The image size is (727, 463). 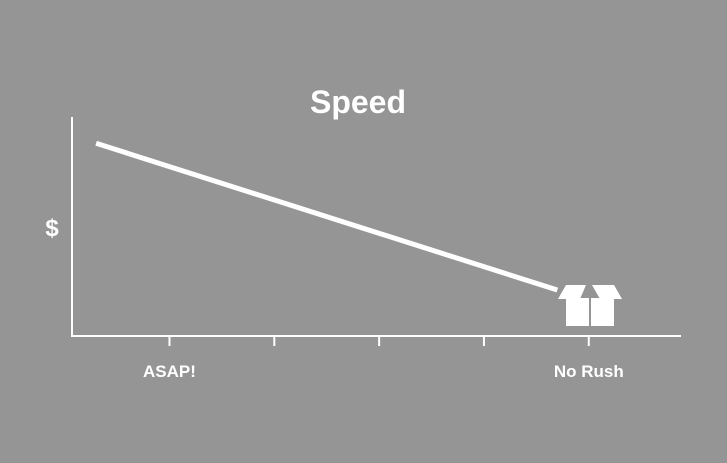 What do you see at coordinates (589, 371) in the screenshot?
I see `x-tick-label-1: No Rush` at bounding box center [589, 371].